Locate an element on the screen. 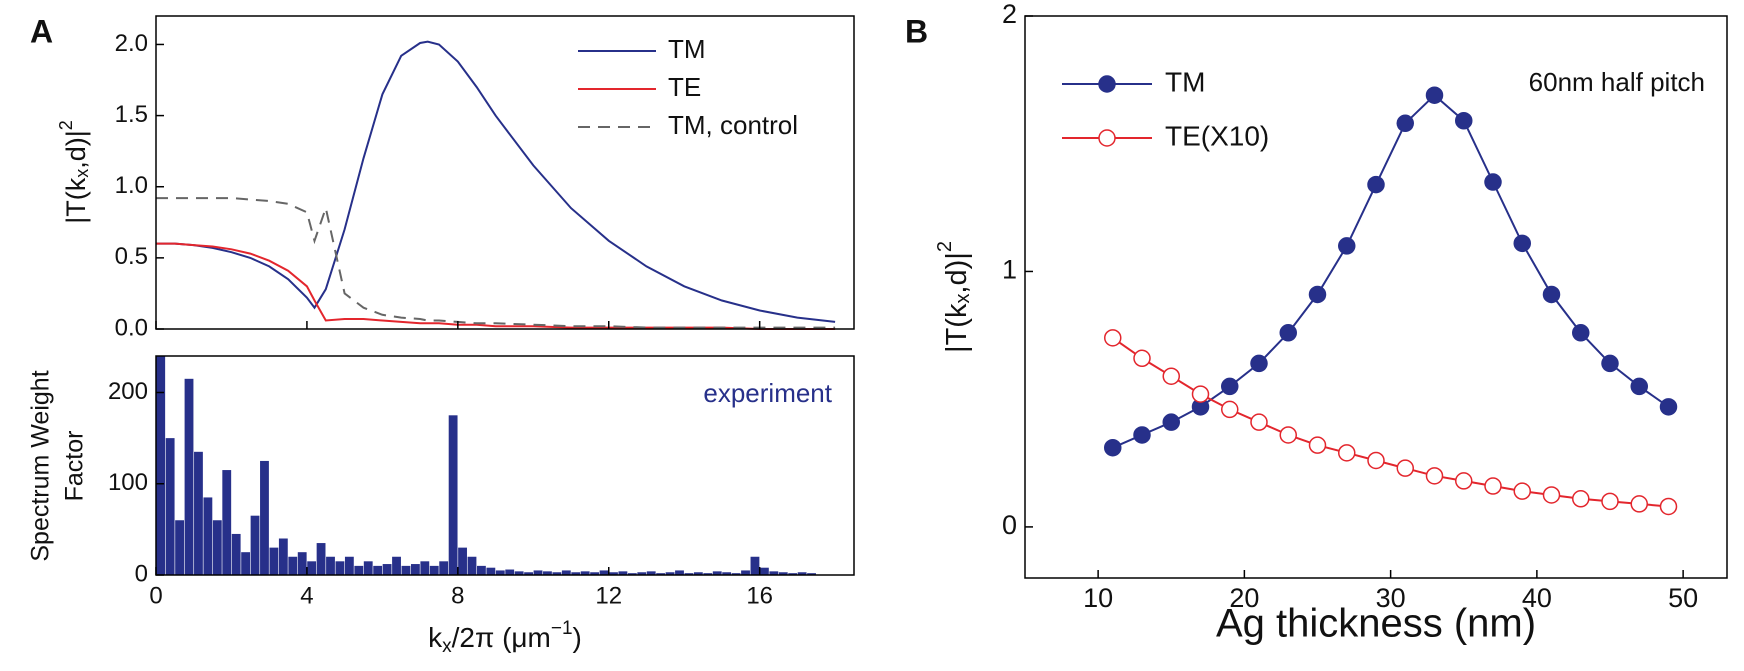 This screenshot has width=1744, height=671. x-axis-label: Ag thickness (nm) is located at coordinates (1376, 624).